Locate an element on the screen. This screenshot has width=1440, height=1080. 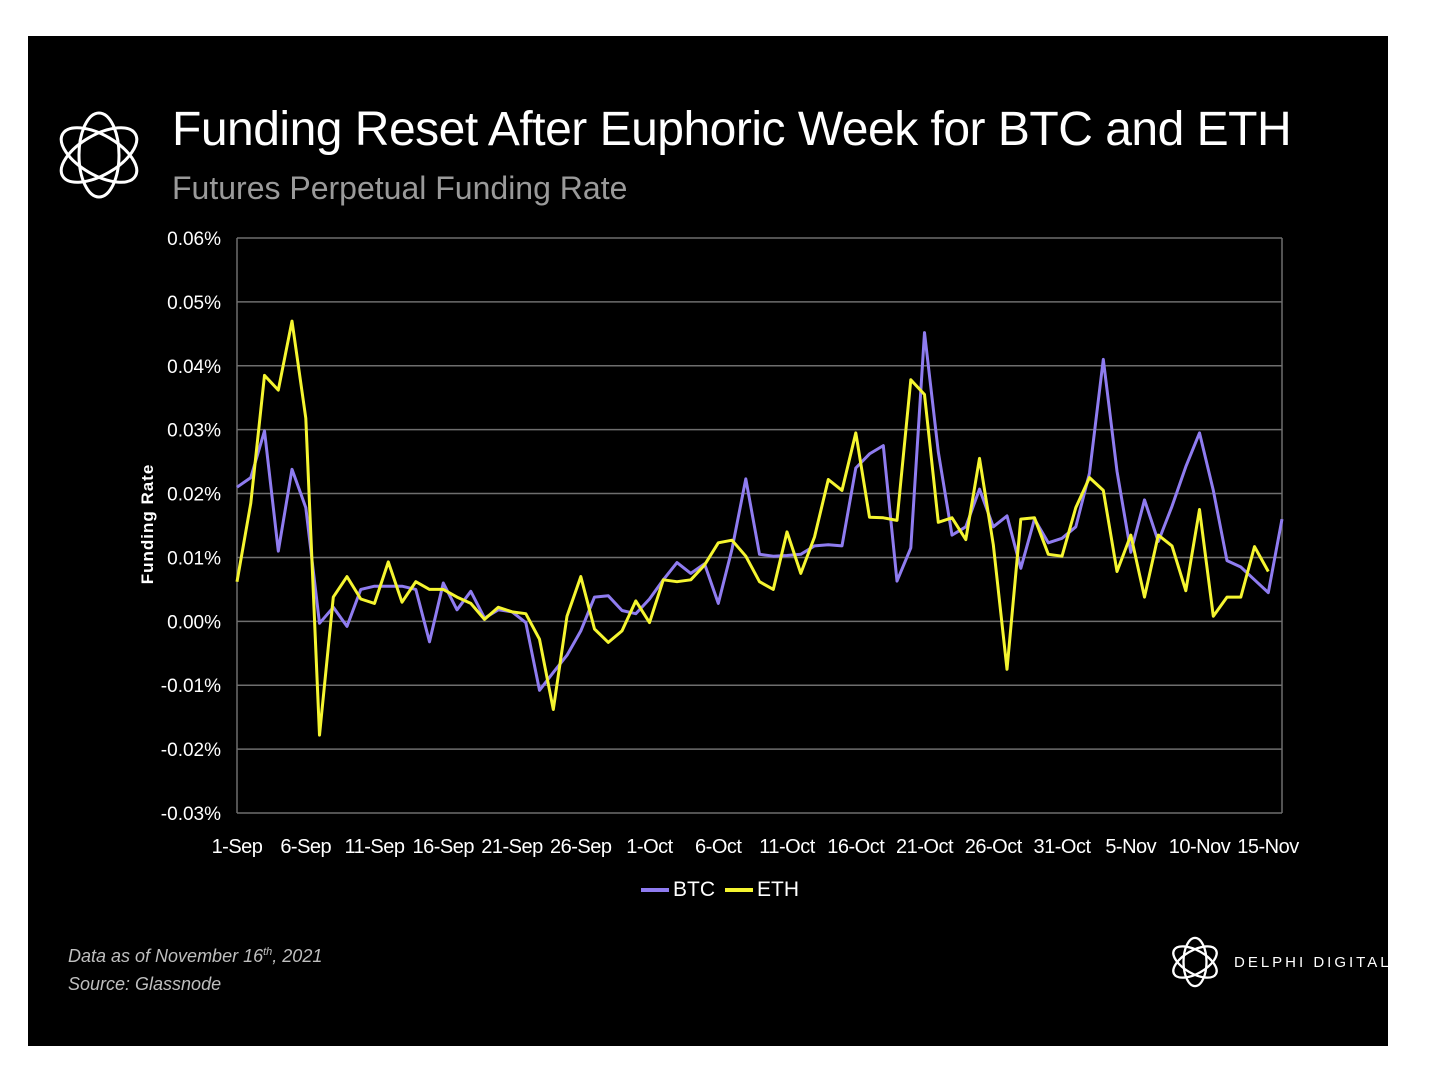
x-tick-label: 11-Oct is located at coordinates (787, 847).